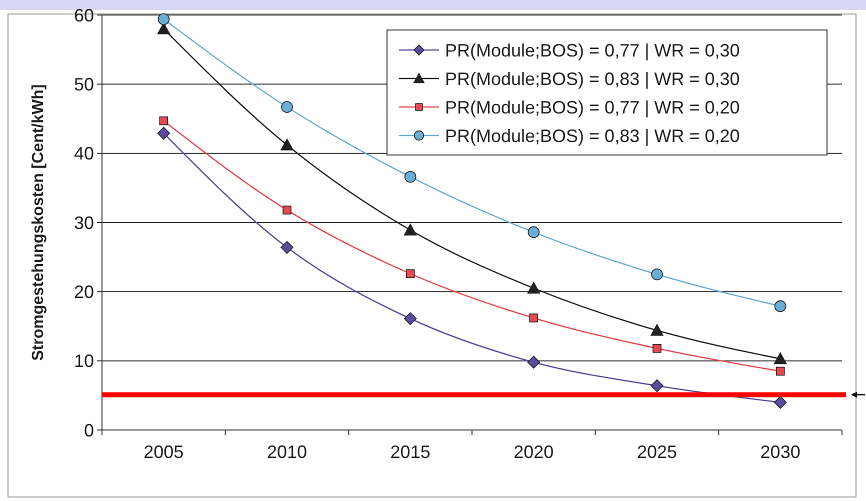 The height and width of the screenshot is (501, 866). I want to click on y-tick-label: 10, so click(84, 361).